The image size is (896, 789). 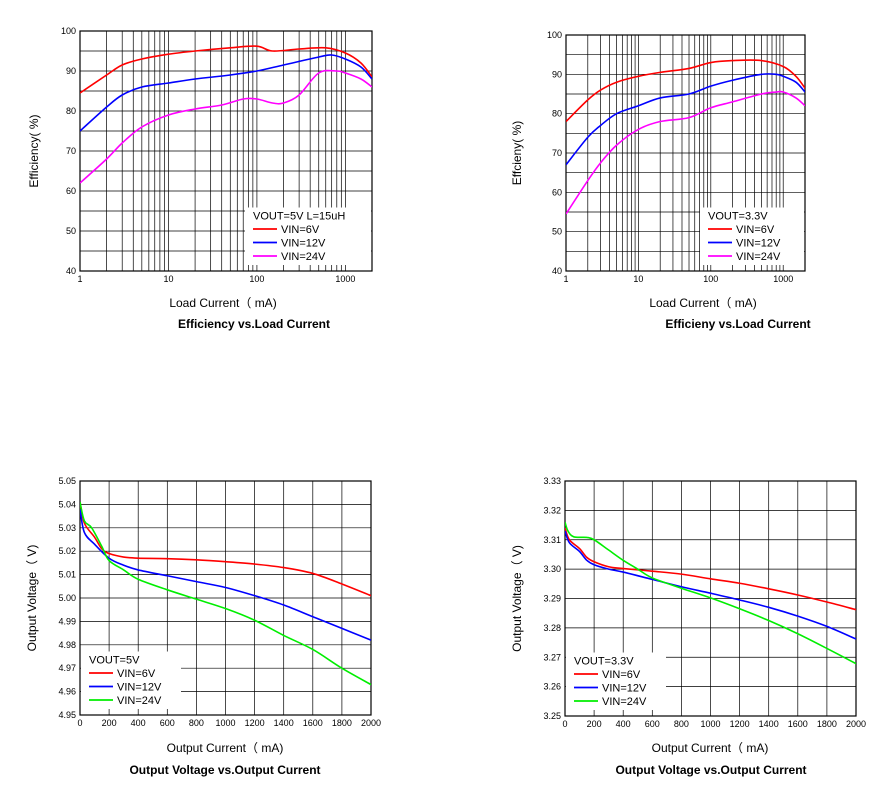 I want to click on chart-title: Efficieny vs.Load Current, so click(x=738, y=324).